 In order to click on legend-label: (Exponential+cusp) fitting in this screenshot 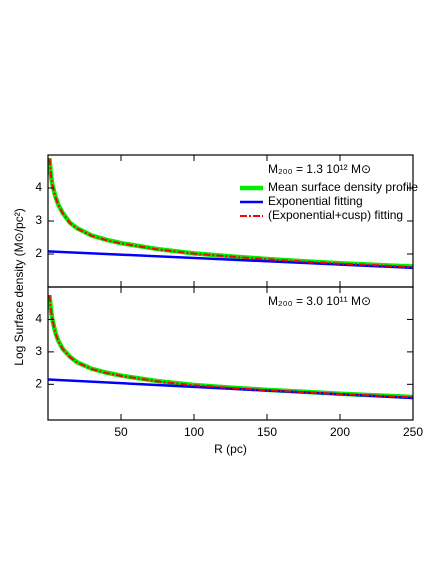, I will do `click(335, 215)`.